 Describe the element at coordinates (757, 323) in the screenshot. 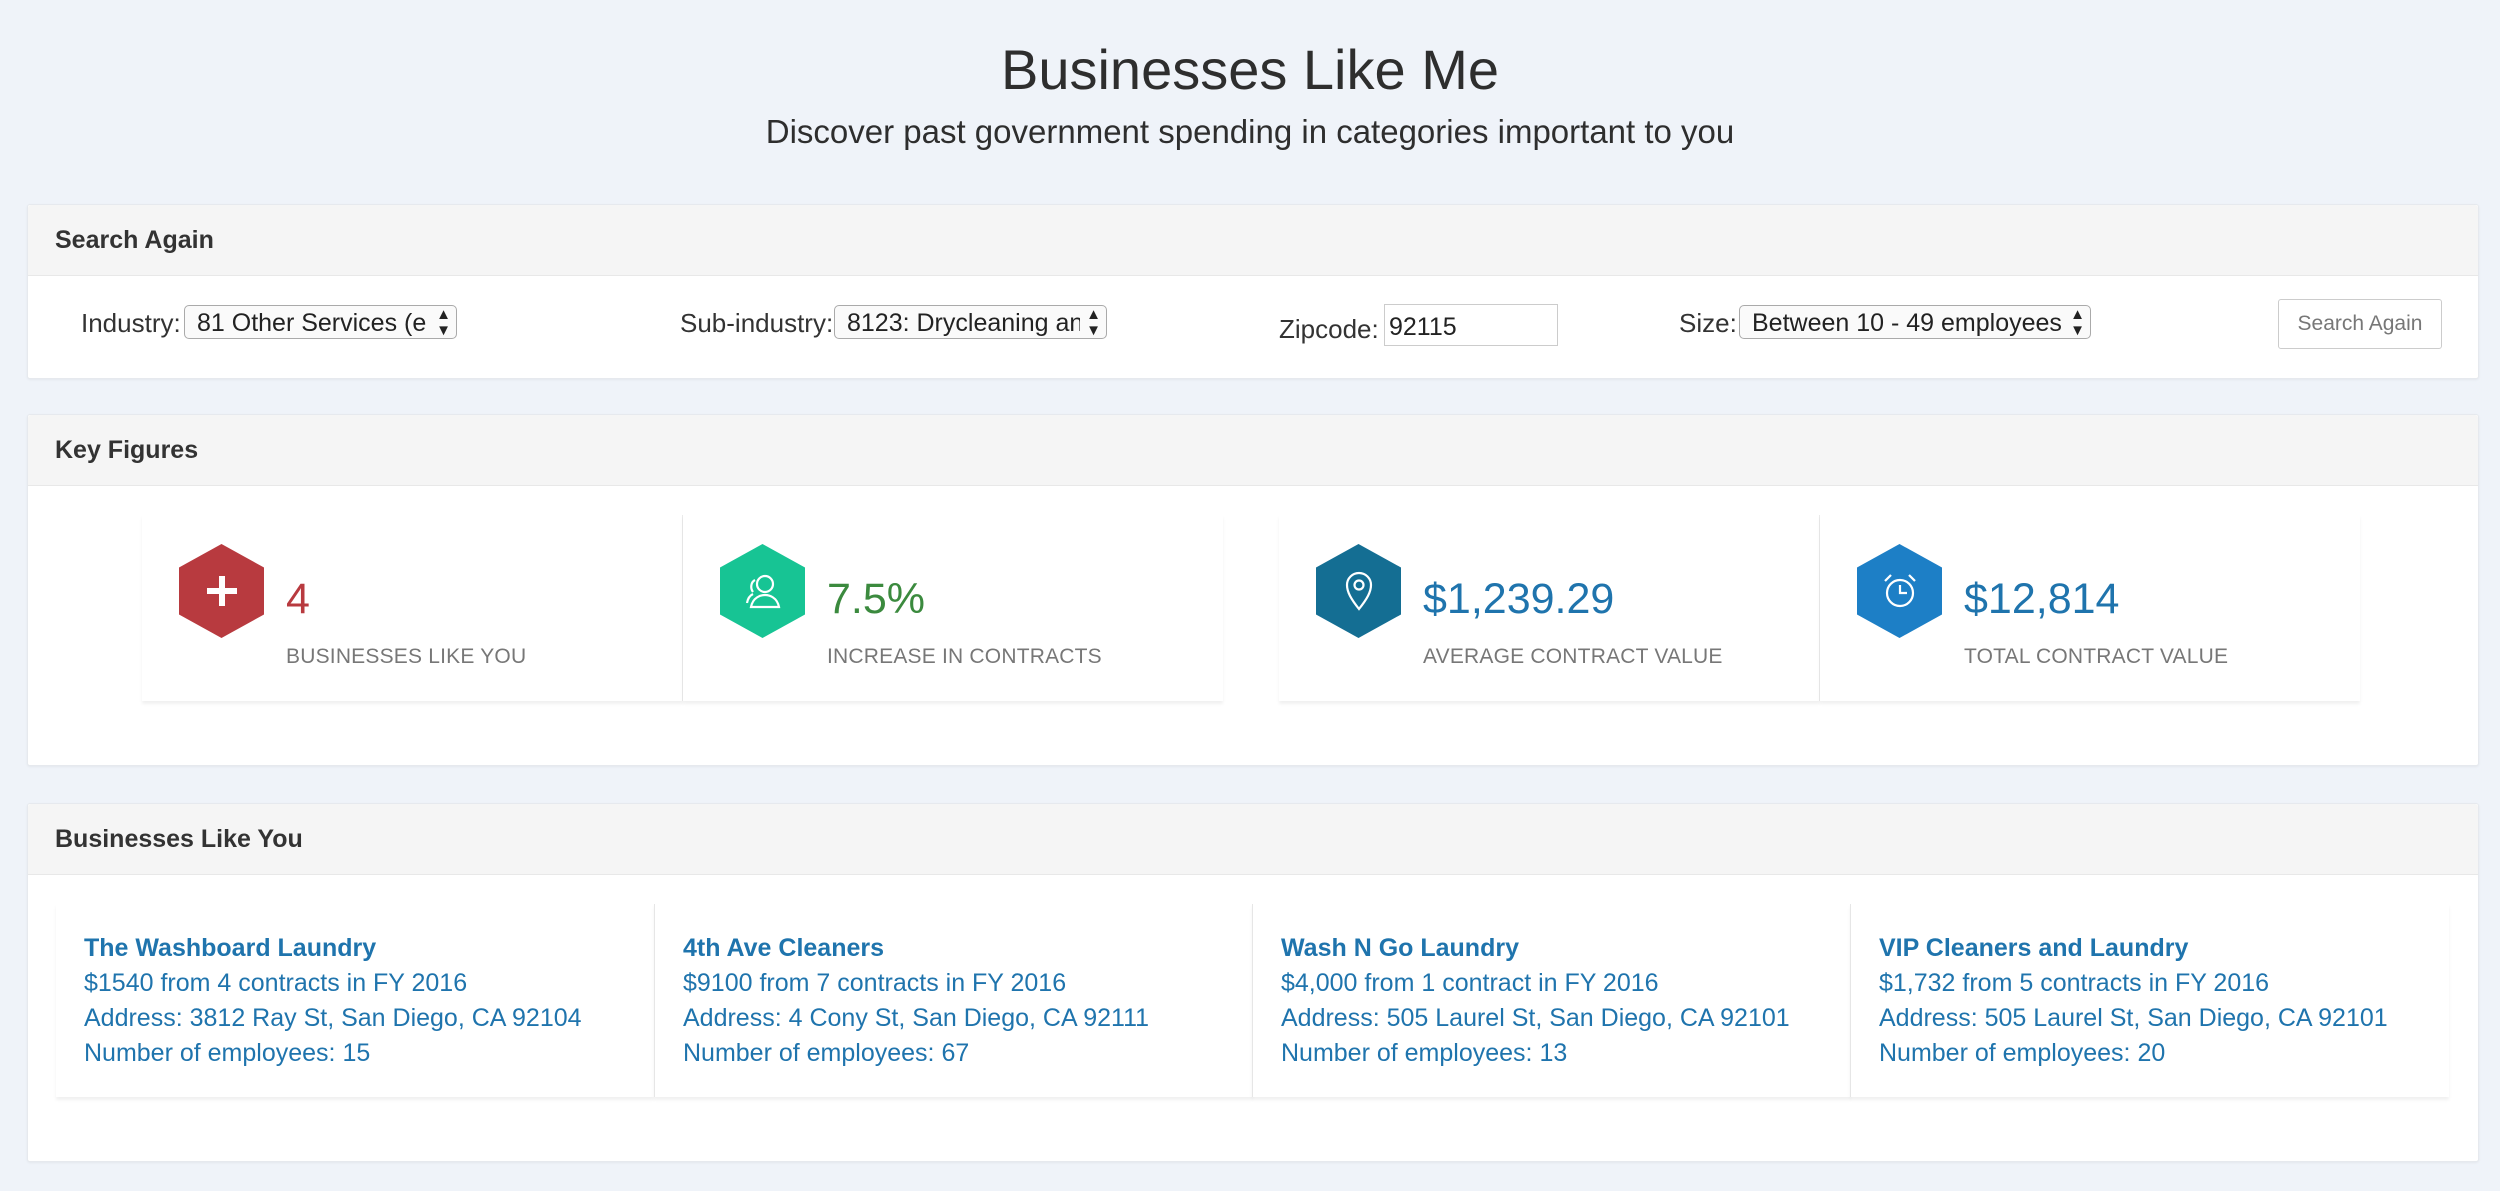

I see `subindustry-label: Sub-industry:` at that location.